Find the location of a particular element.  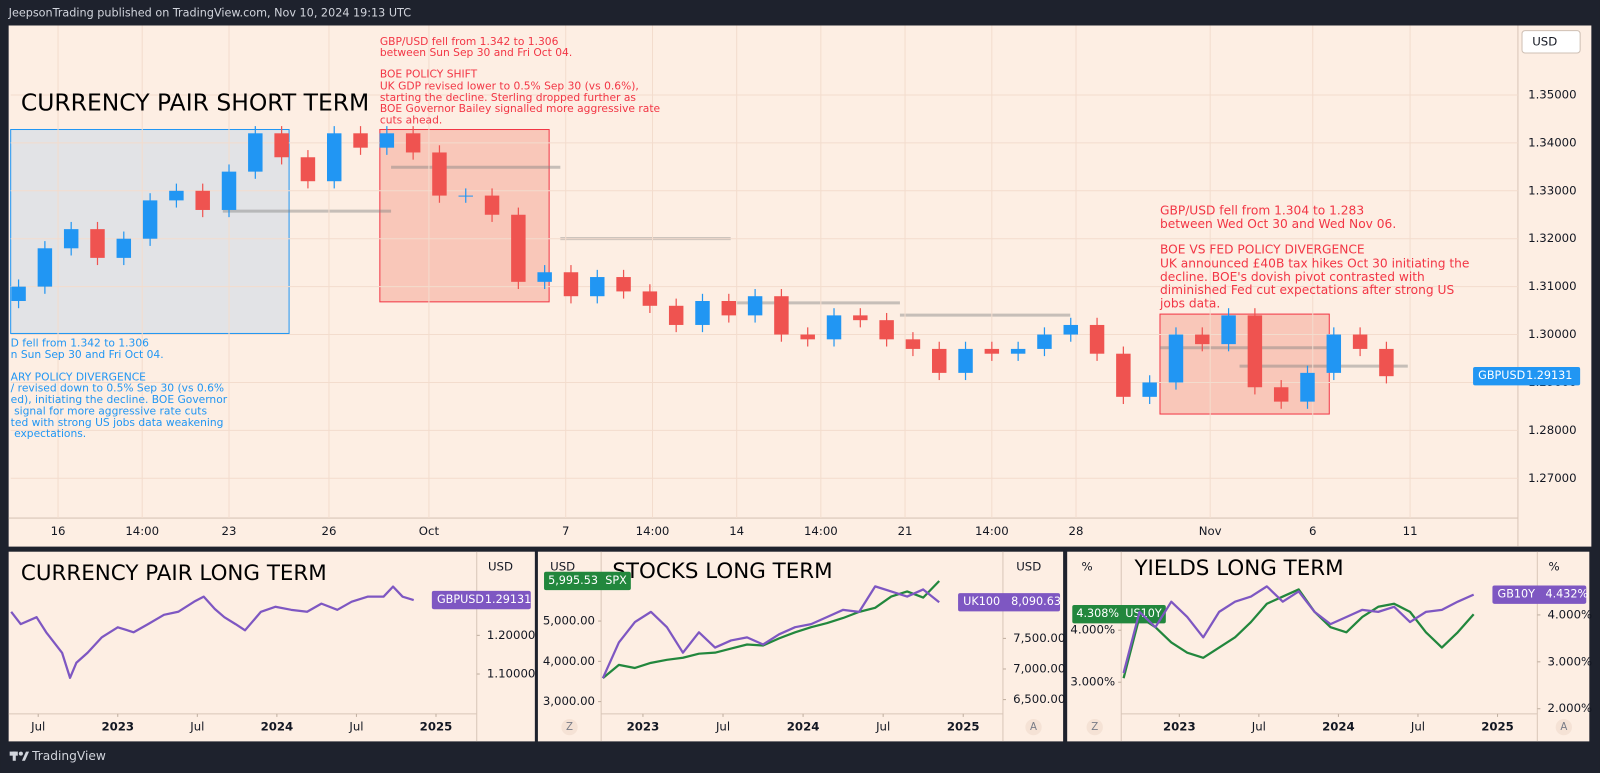

axis-button-label: Z is located at coordinates (569, 727).